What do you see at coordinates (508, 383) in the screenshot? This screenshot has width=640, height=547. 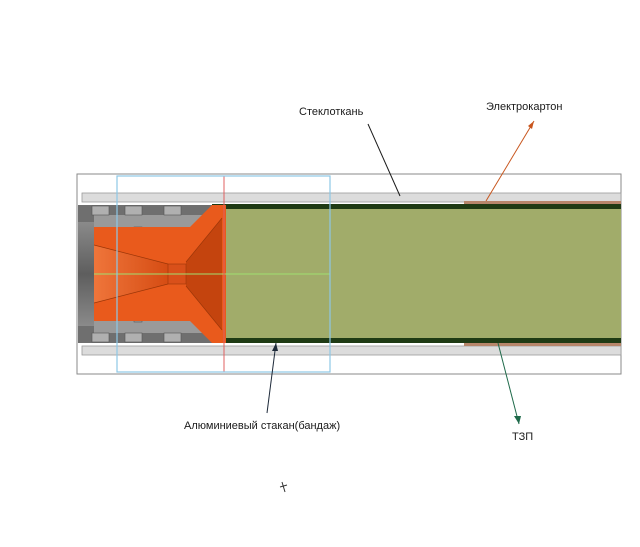 I see `tzp-leader-line` at bounding box center [508, 383].